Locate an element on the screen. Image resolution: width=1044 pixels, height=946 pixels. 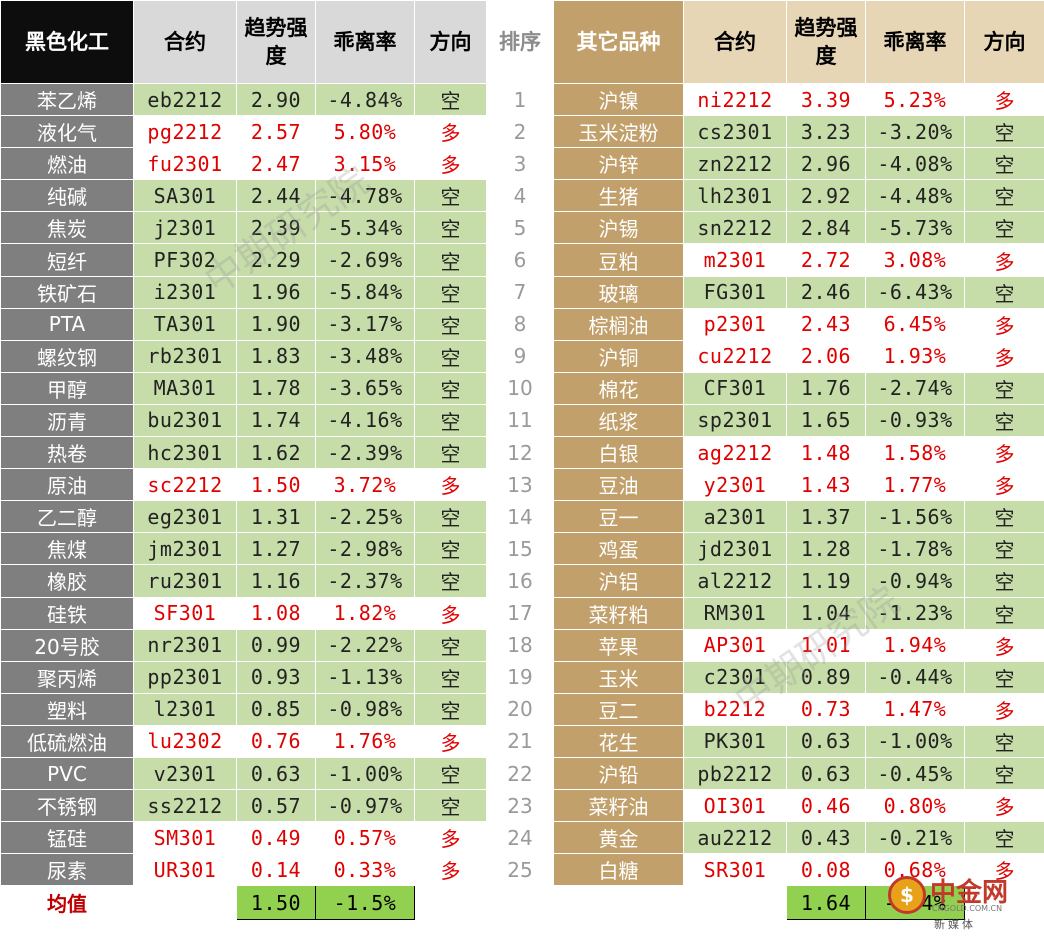
right-variety-name: 鸡蛋 is located at coordinates (618, 549).